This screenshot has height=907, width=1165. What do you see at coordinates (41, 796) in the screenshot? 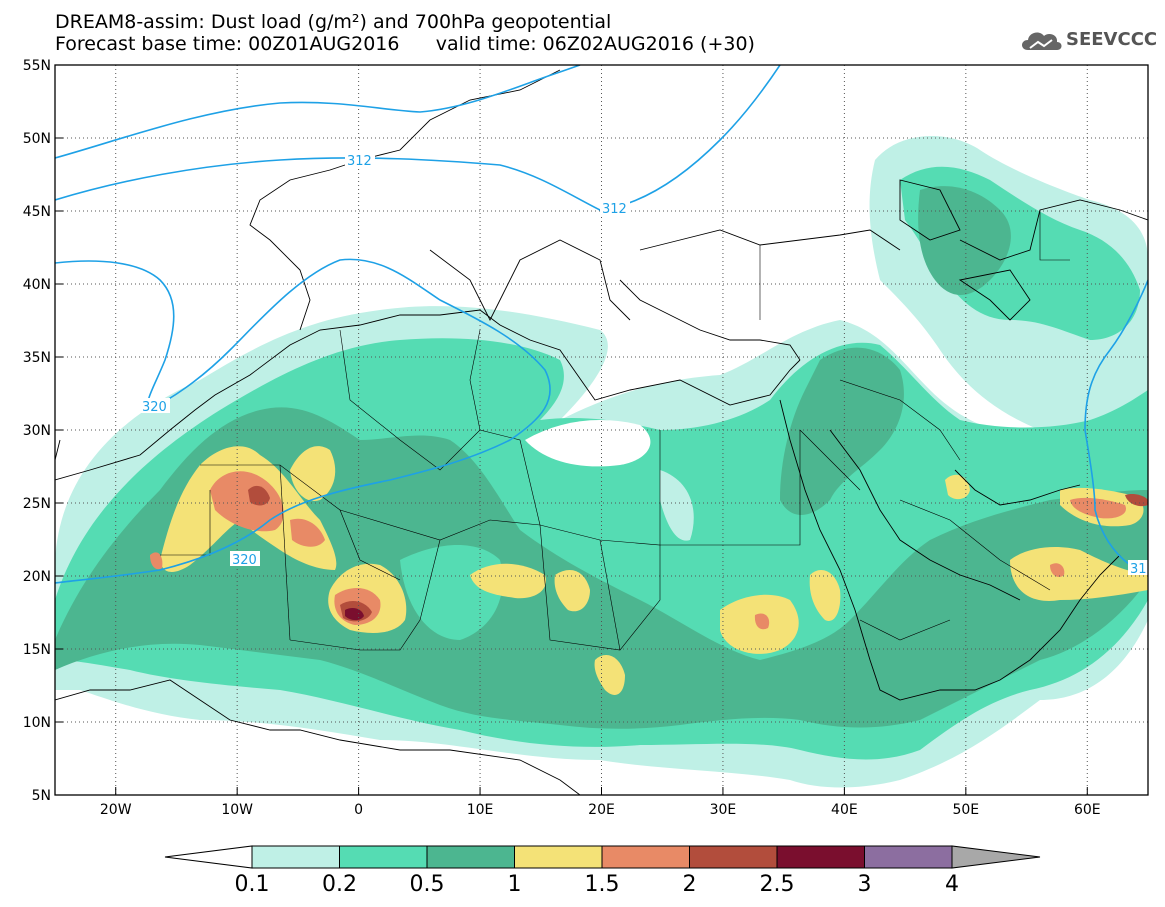
I see `lat-tick-label: 5N` at bounding box center [41, 796].